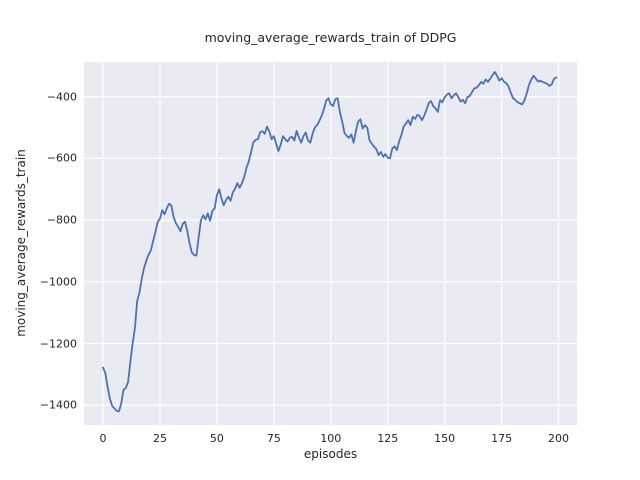 This screenshot has width=640, height=480. What do you see at coordinates (61, 97) in the screenshot?
I see `y-tick-label: −400` at bounding box center [61, 97].